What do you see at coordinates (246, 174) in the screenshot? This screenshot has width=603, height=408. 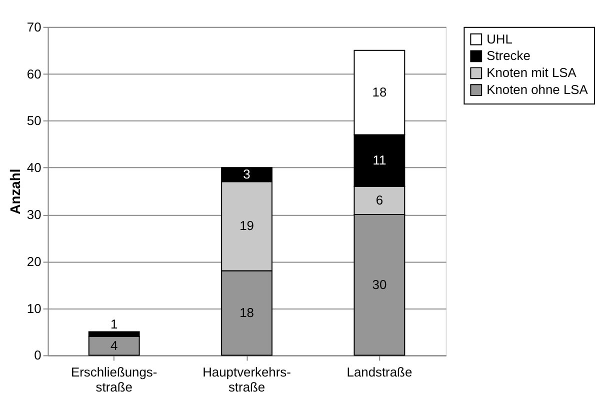 I see `data-label: 3` at bounding box center [246, 174].